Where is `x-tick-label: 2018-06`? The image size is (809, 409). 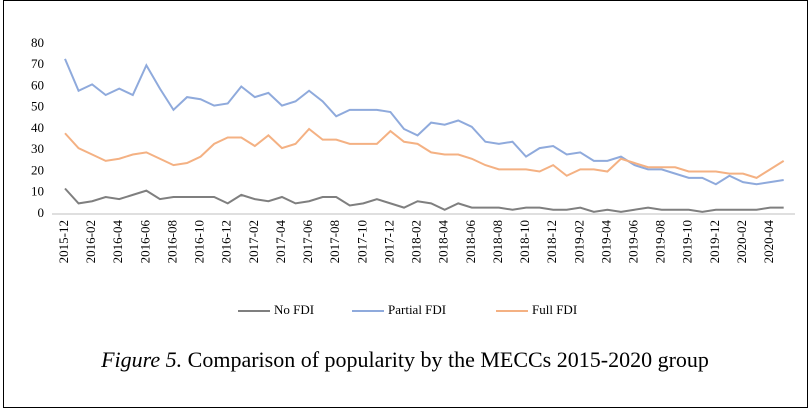 x-tick-label: 2018-06 is located at coordinates (470, 242).